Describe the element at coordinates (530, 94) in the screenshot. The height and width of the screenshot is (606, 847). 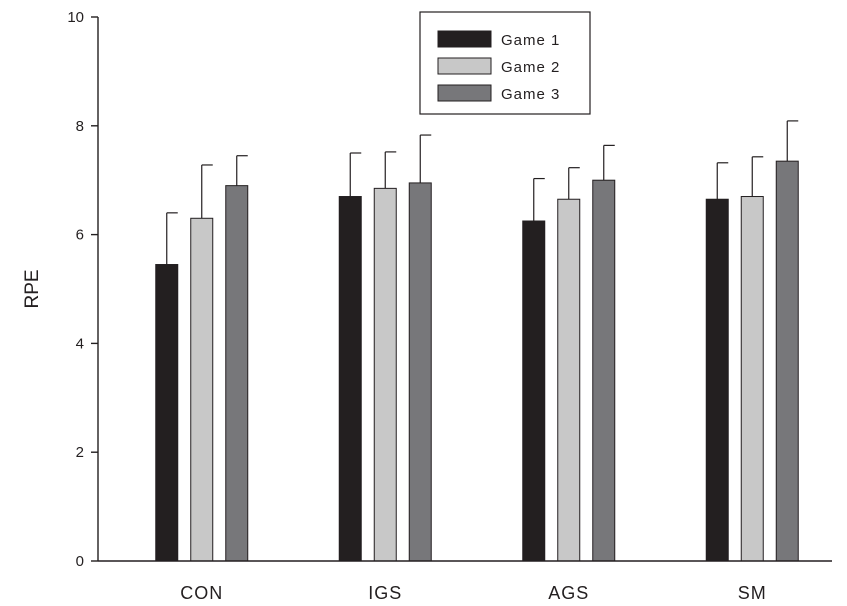
I see `legend-label-3: Game 3` at that location.